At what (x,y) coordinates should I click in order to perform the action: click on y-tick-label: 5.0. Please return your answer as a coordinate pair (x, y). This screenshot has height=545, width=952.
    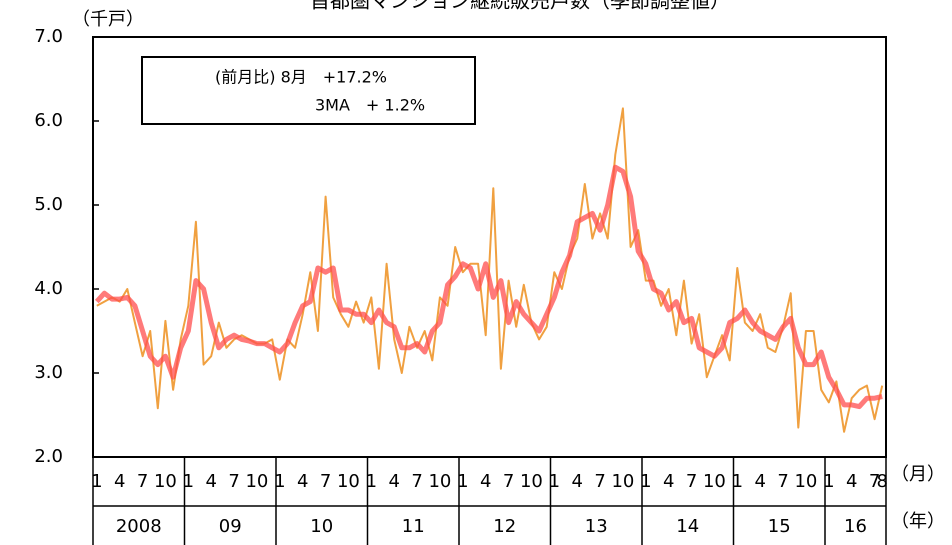
    Looking at the image, I should click on (48, 204).